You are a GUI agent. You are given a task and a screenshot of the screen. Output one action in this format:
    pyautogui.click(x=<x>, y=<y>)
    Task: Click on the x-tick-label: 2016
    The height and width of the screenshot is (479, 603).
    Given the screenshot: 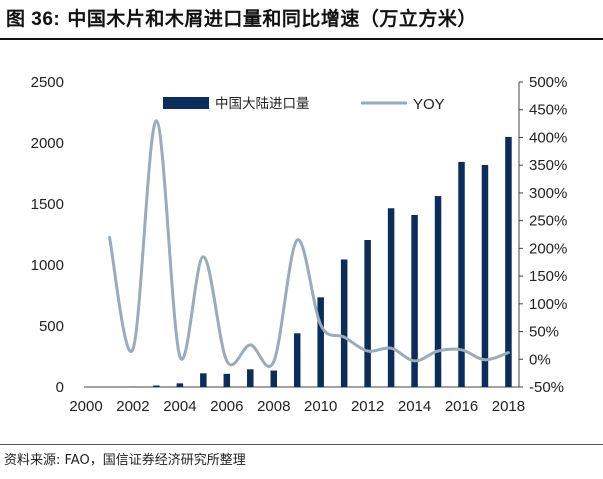 What is the action you would take?
    pyautogui.click(x=461, y=406)
    